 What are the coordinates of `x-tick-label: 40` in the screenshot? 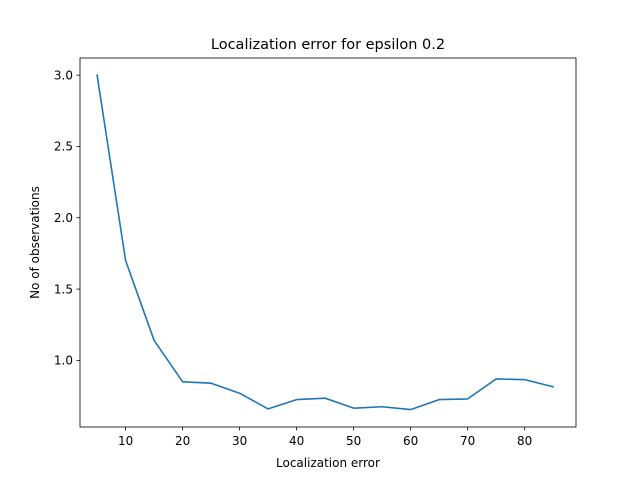 It's located at (296, 441).